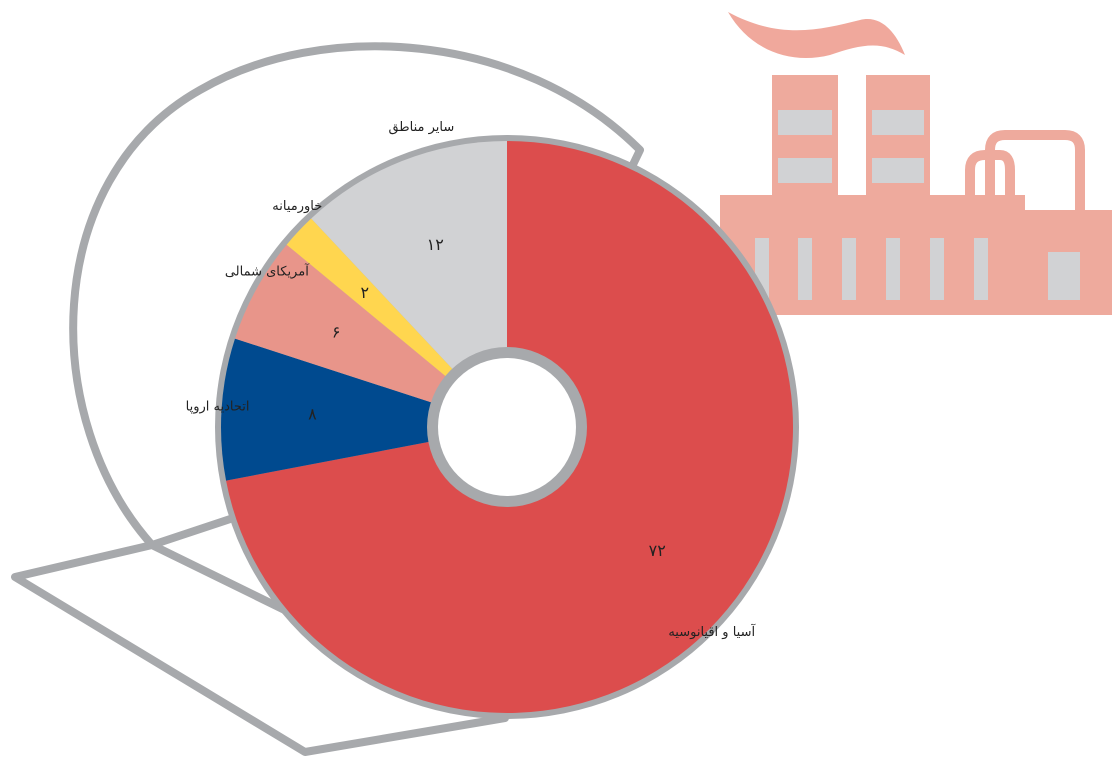 Image resolution: width=1112 pixels, height=762 pixels. Describe the element at coordinates (421, 127) in the screenshot. I see `category-label: سایر مناطق` at that location.